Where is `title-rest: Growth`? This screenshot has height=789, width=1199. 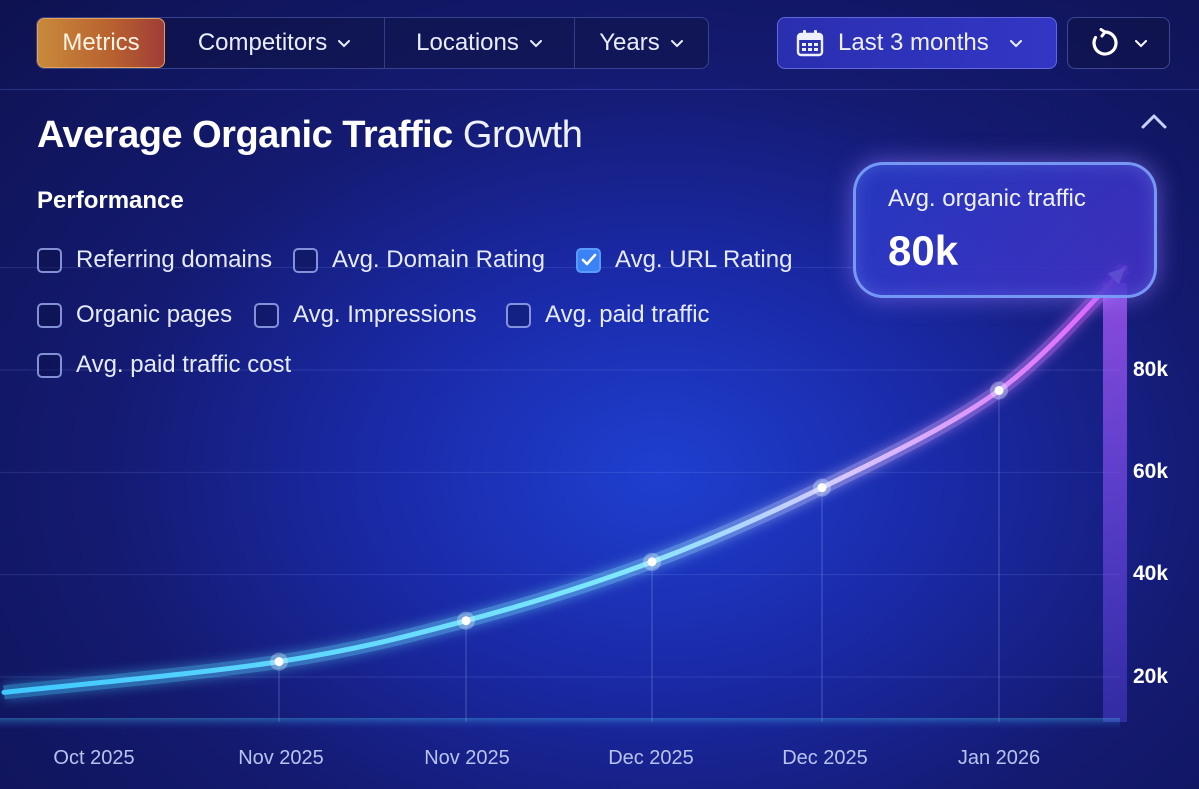 title-rest: Growth is located at coordinates (522, 135).